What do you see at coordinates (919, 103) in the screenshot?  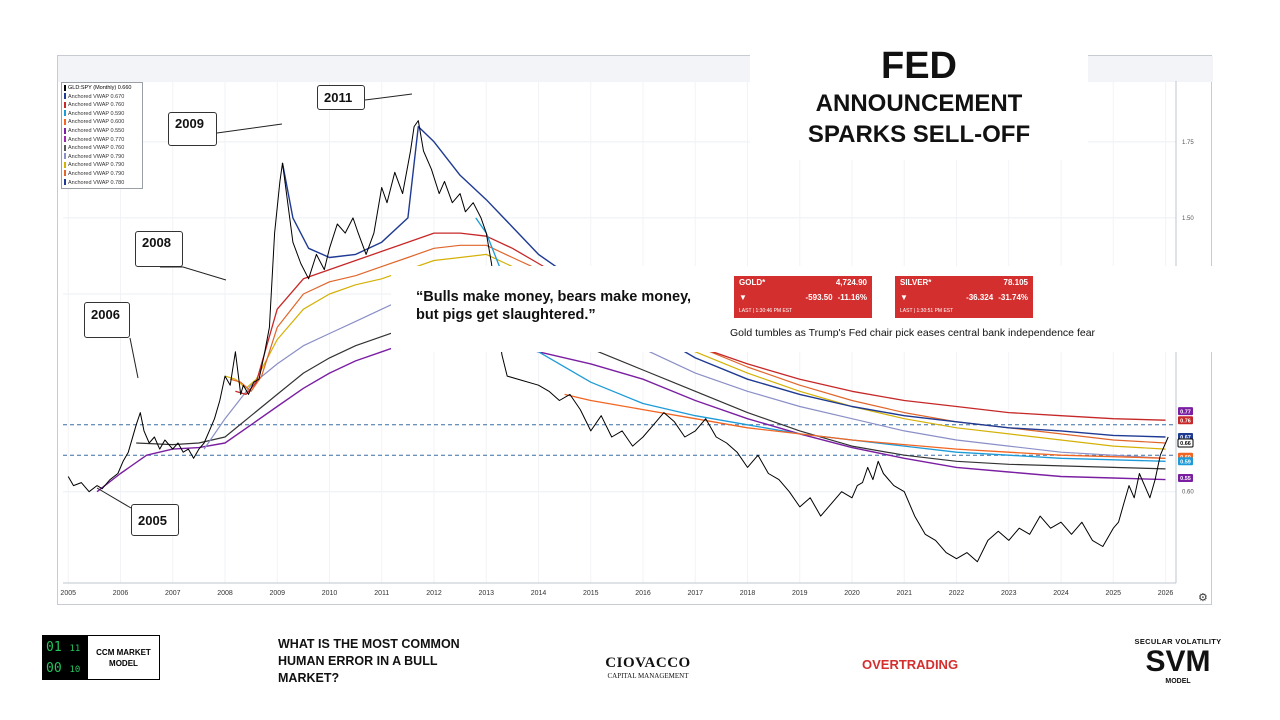 I see `headline-line2: ANNOUNCEMENT` at bounding box center [919, 103].